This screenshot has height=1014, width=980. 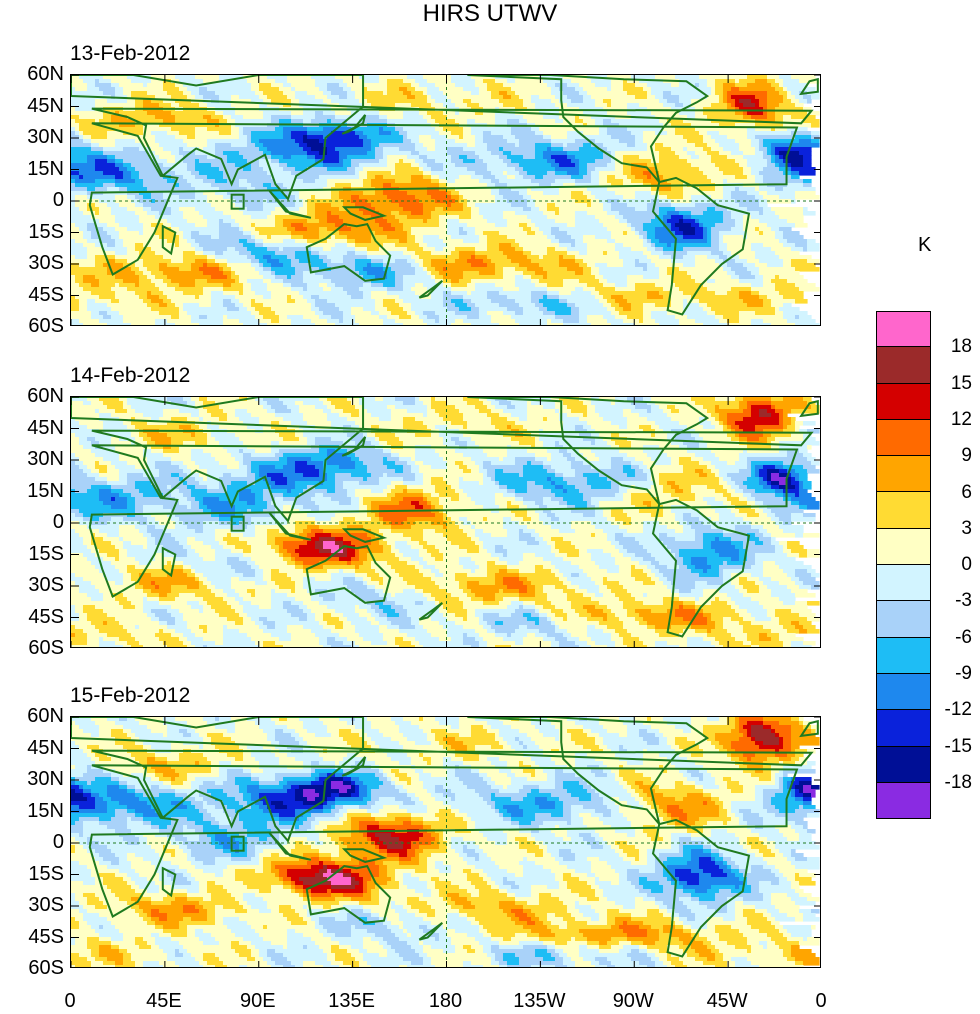 I want to click on colorbar-label: -6, so click(x=963, y=637).